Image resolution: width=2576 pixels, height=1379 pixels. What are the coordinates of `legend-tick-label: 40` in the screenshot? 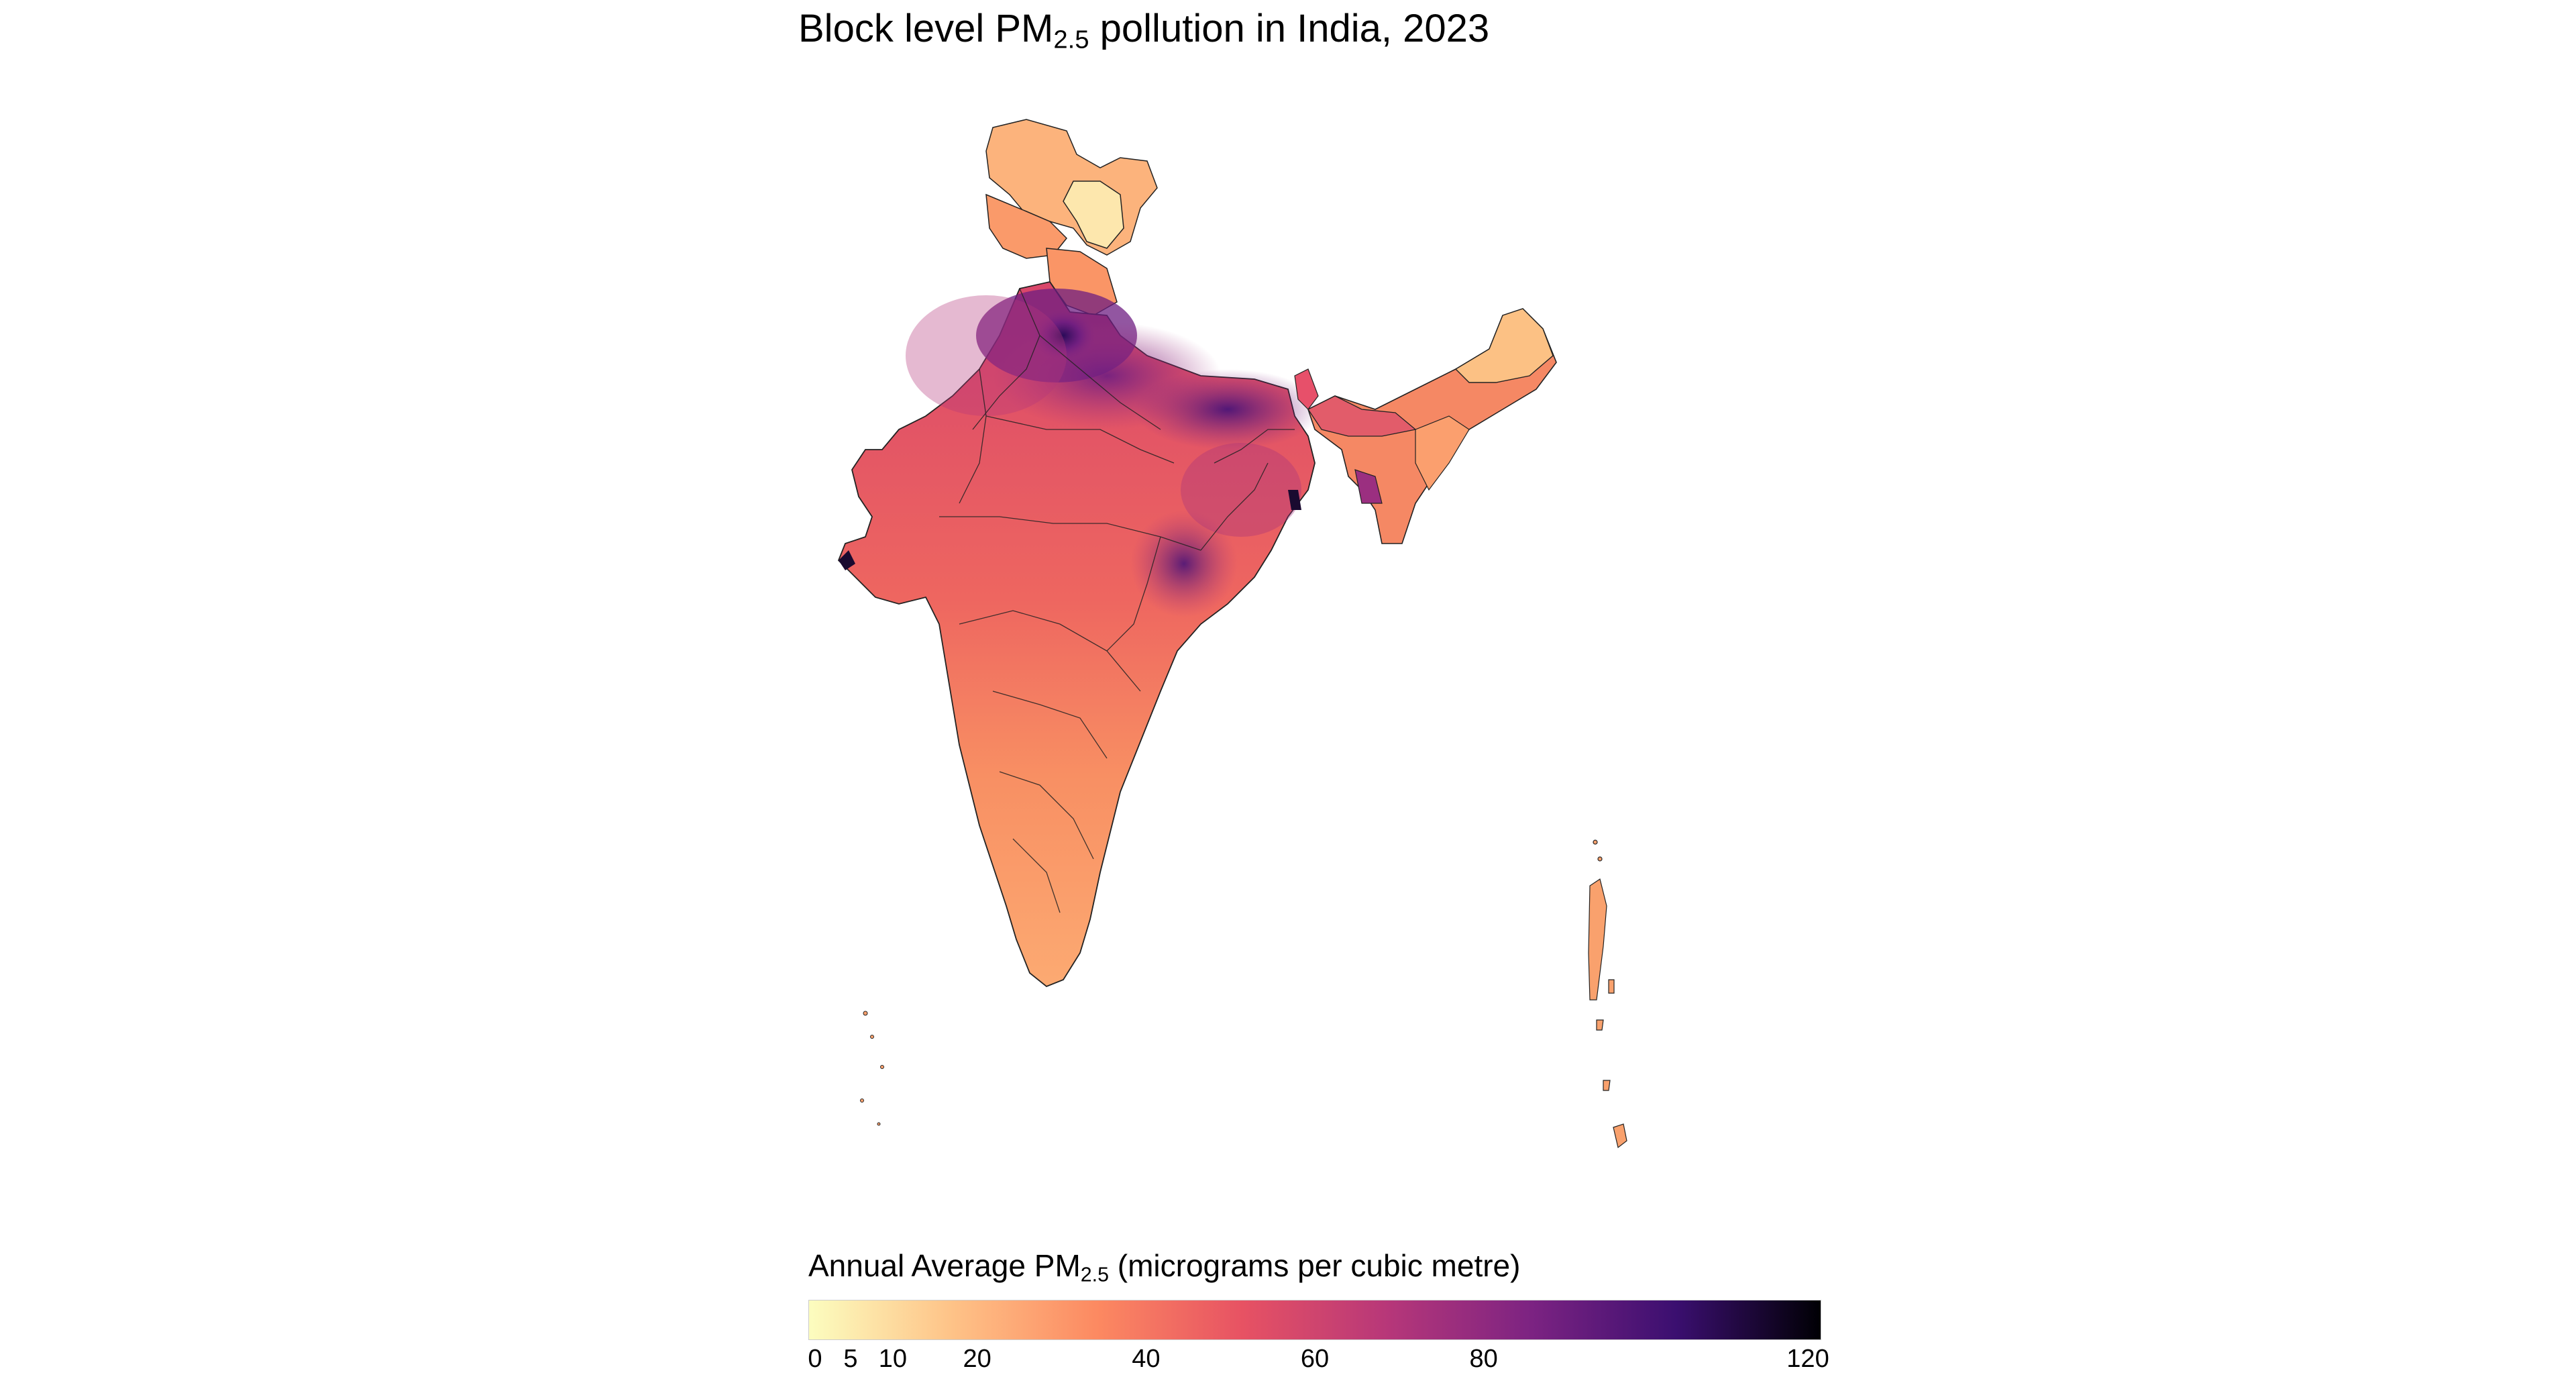 It's located at (1146, 1359).